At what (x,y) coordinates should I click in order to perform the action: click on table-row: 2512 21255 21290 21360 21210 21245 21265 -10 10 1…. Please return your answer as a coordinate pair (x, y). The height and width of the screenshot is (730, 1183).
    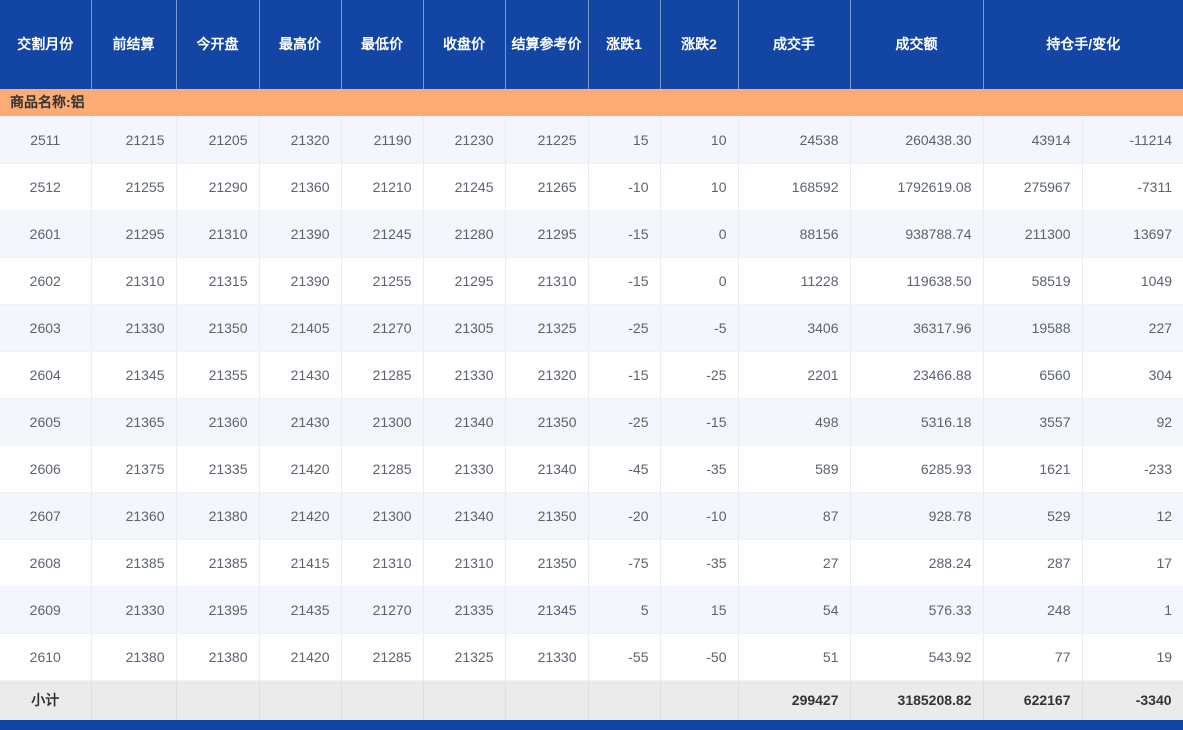
    Looking at the image, I should click on (591, 187).